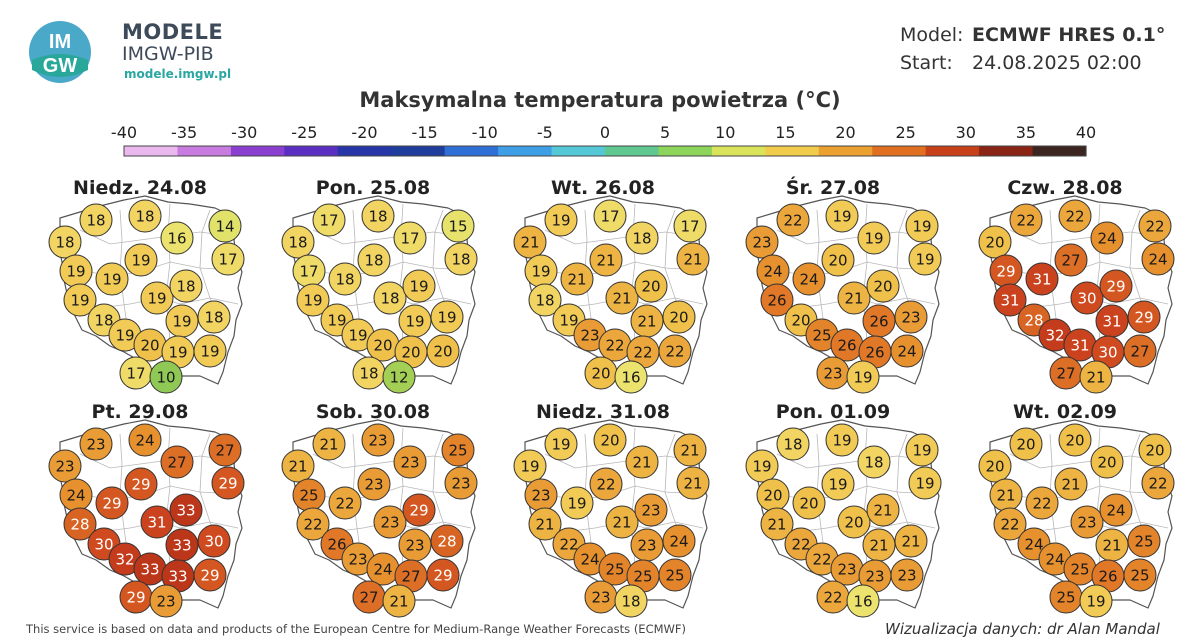  Describe the element at coordinates (1042, 503) in the screenshot. I see `temperature-marker: 22` at that location.